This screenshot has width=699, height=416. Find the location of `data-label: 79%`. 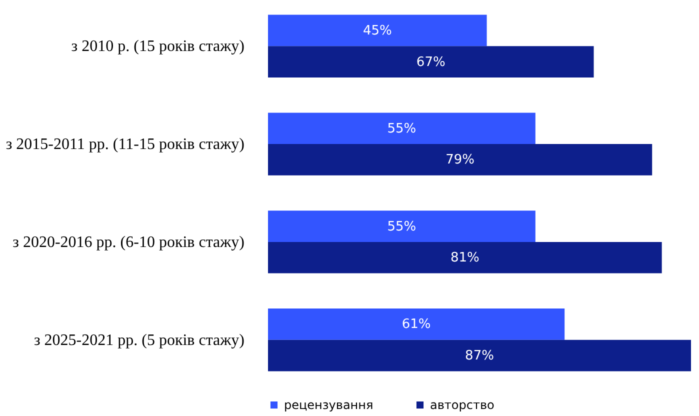

data-label: 79% is located at coordinates (460, 160).